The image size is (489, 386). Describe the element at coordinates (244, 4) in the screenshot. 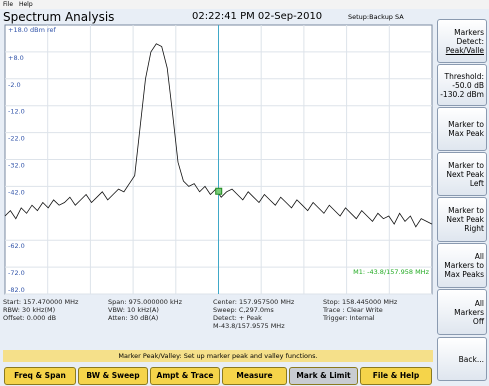

I see `menu-bar: File Help` at that location.